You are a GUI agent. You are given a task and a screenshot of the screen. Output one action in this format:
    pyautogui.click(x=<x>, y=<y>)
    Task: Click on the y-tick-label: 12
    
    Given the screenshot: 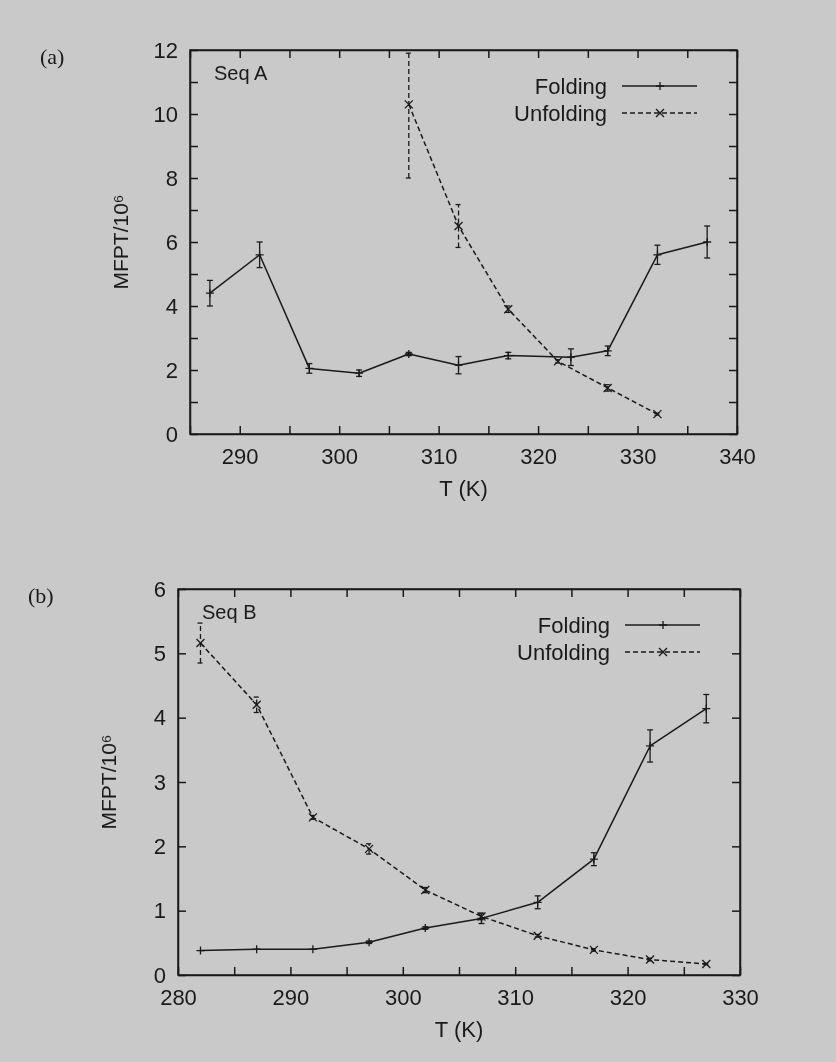 What is the action you would take?
    pyautogui.click(x=165, y=50)
    